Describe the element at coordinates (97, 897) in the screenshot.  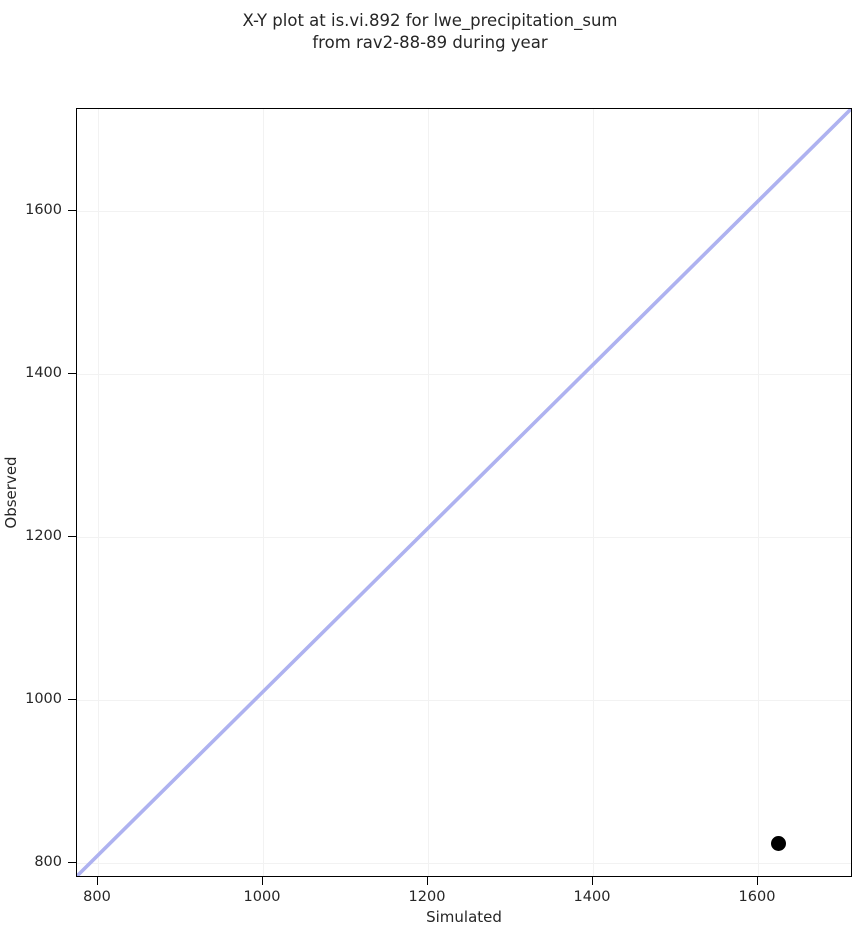
I see `ticklabel-x-800: 800` at that location.